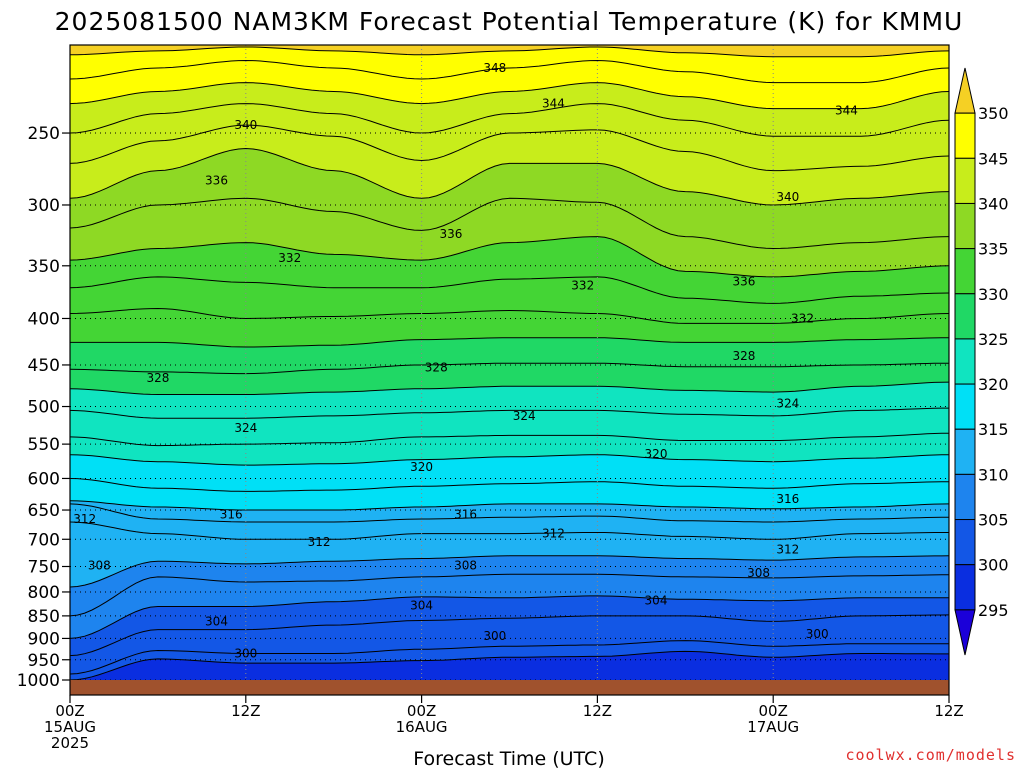 This screenshot has width=1024, height=768. What do you see at coordinates (44, 445) in the screenshot?
I see `y-tick-label: 550` at bounding box center [44, 445].